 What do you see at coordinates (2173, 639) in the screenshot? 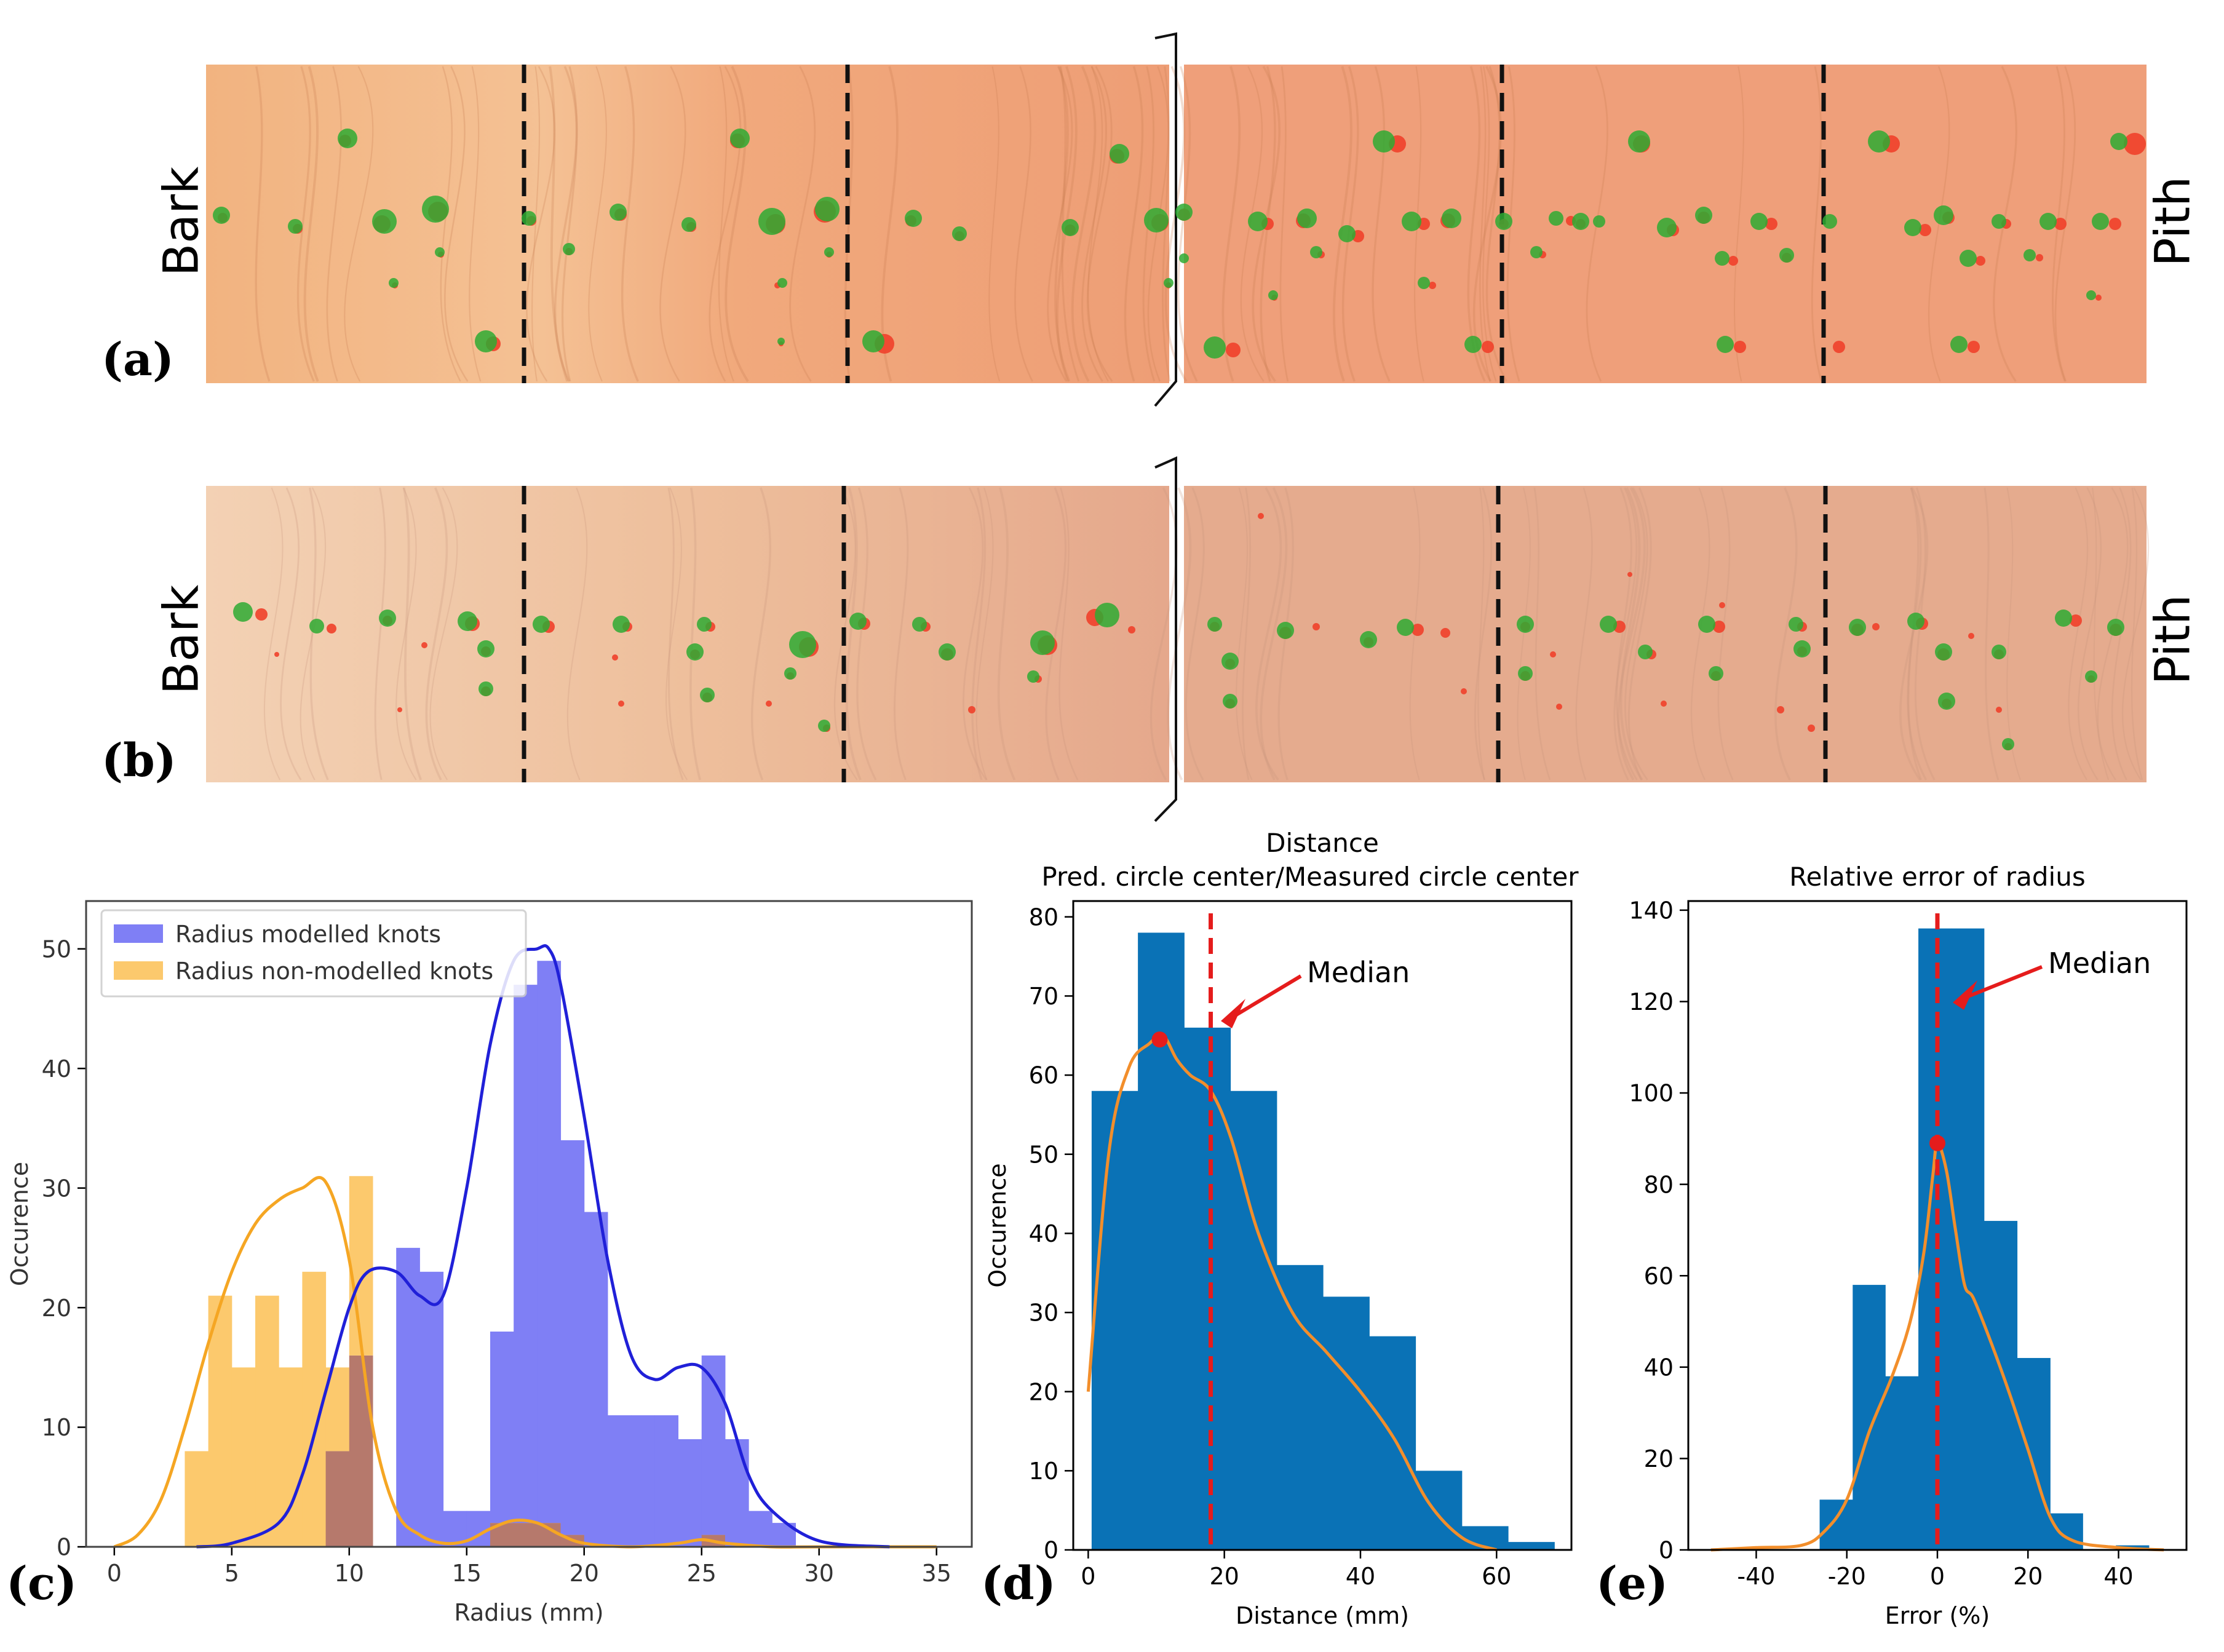
I see `pith-label: Pith` at bounding box center [2173, 639].